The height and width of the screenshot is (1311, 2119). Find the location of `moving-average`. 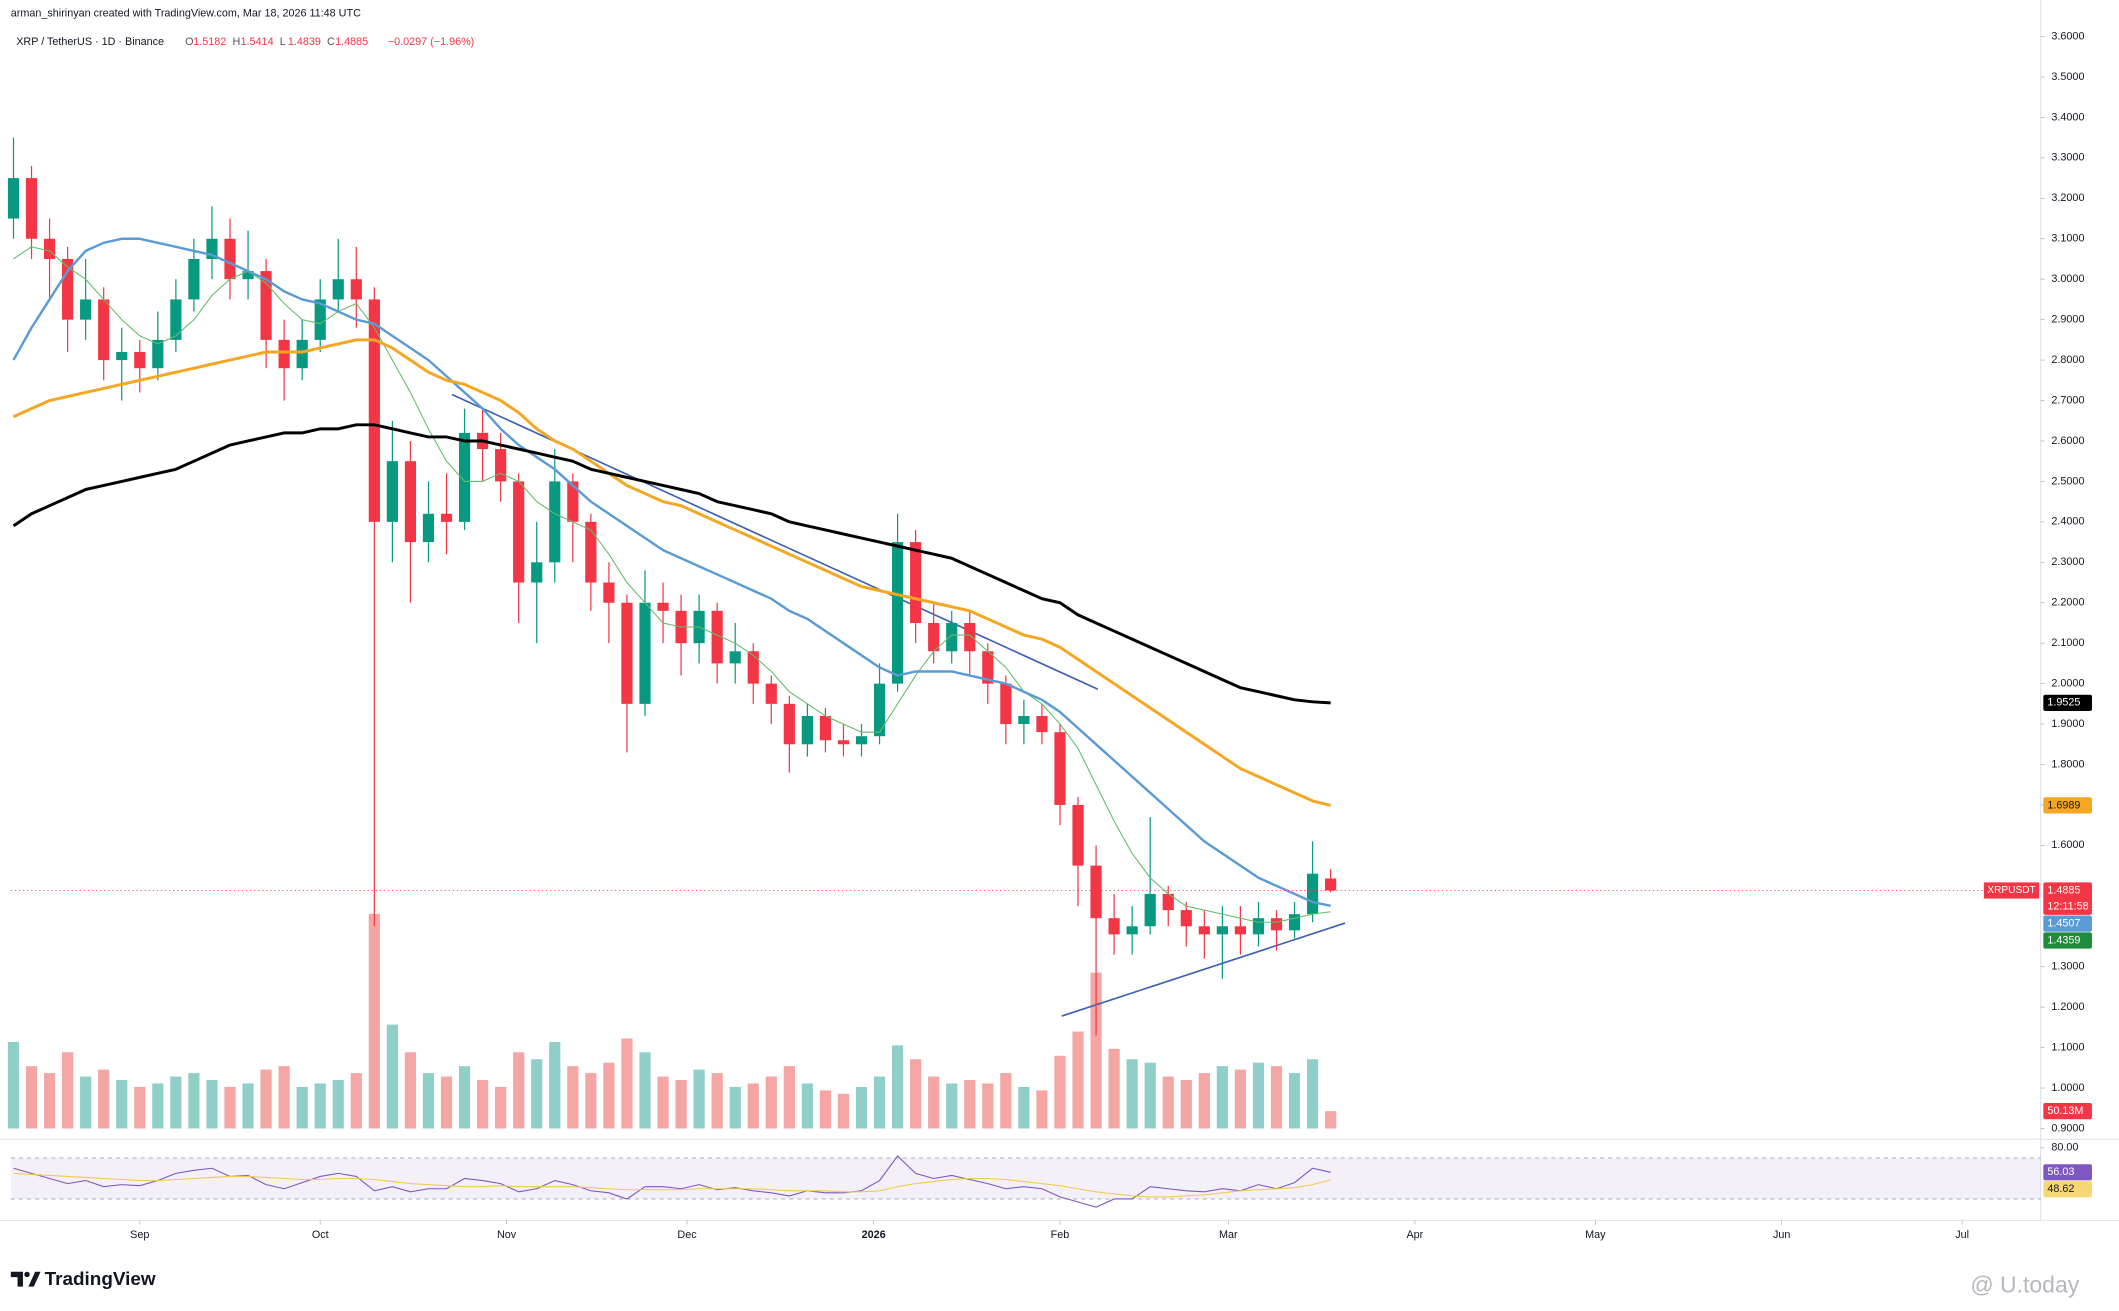

moving-average is located at coordinates (671, 564).